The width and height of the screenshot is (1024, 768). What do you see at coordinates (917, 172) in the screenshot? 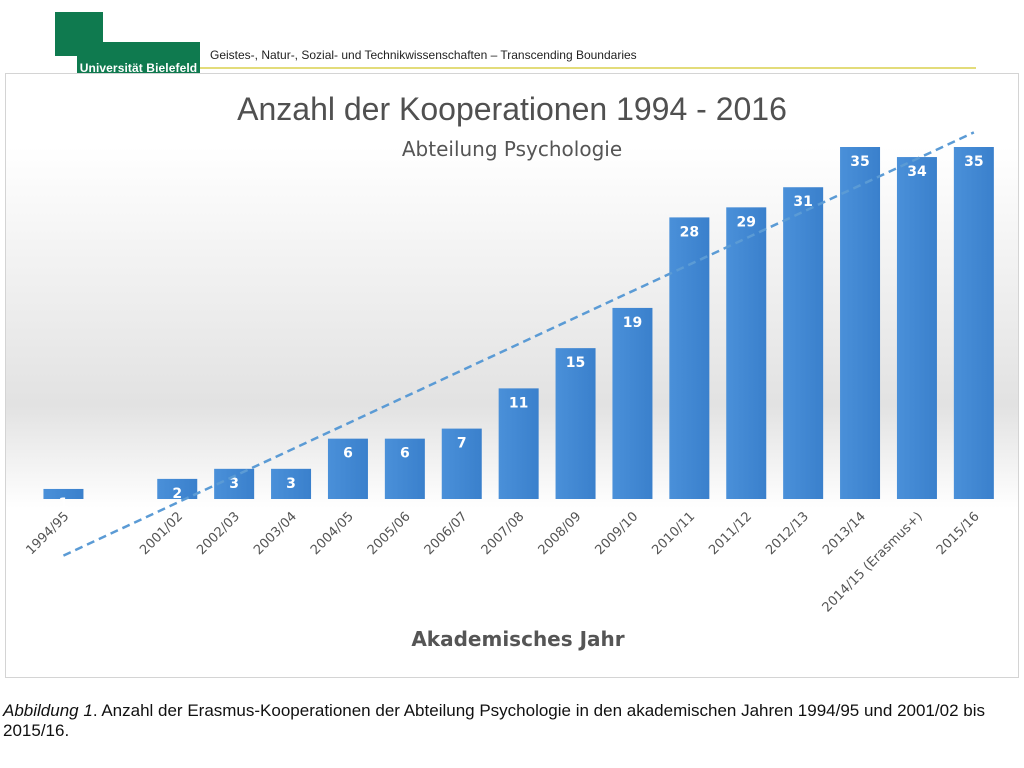
I see `data-label-15: 34` at bounding box center [917, 172].